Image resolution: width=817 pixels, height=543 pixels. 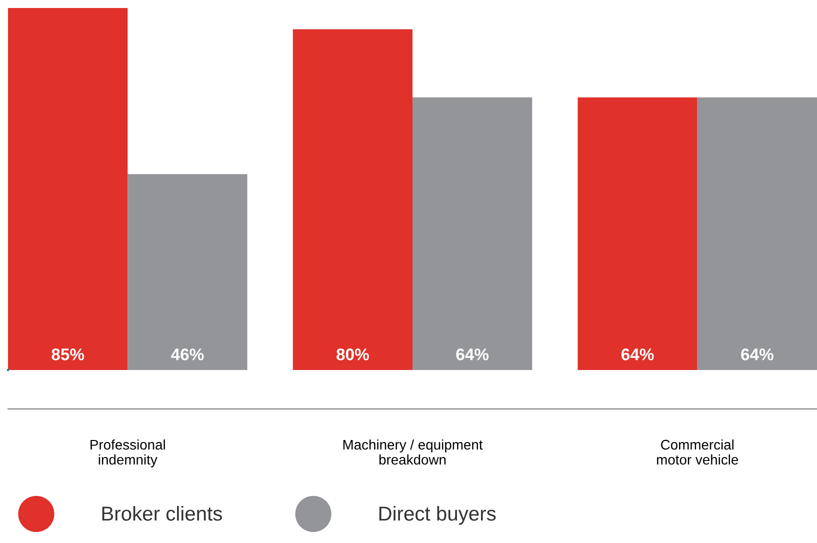 I want to click on legend-label: Broker clients, so click(x=162, y=513).